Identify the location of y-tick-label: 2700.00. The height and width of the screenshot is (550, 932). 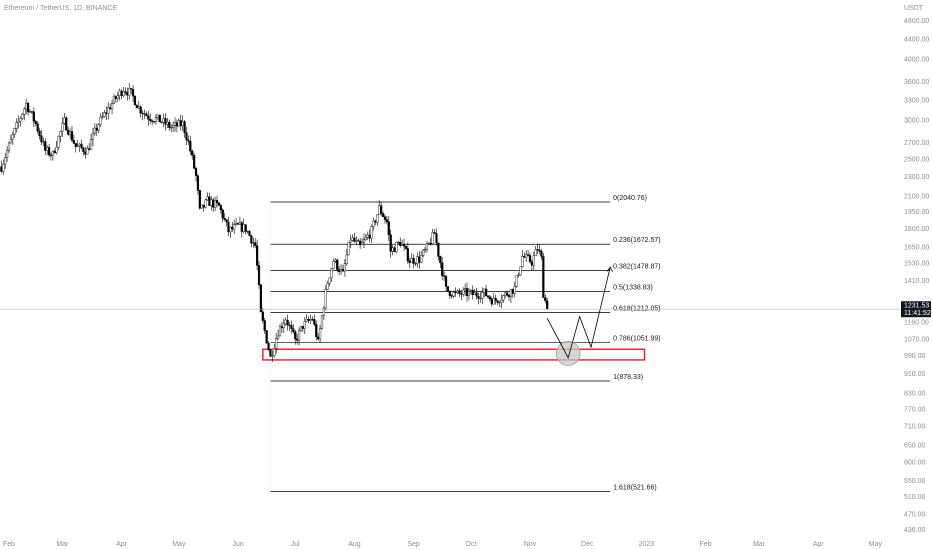
(916, 143).